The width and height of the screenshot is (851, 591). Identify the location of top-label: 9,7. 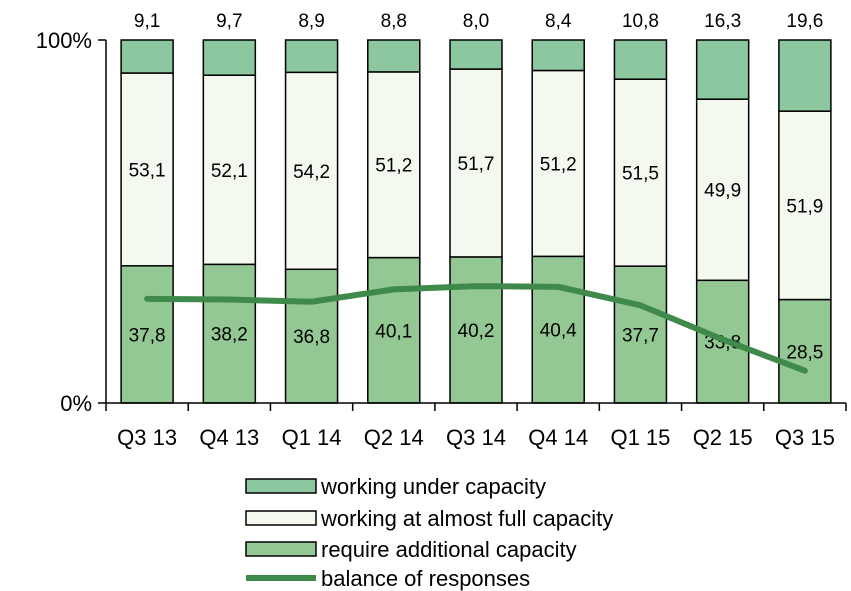
(229, 21).